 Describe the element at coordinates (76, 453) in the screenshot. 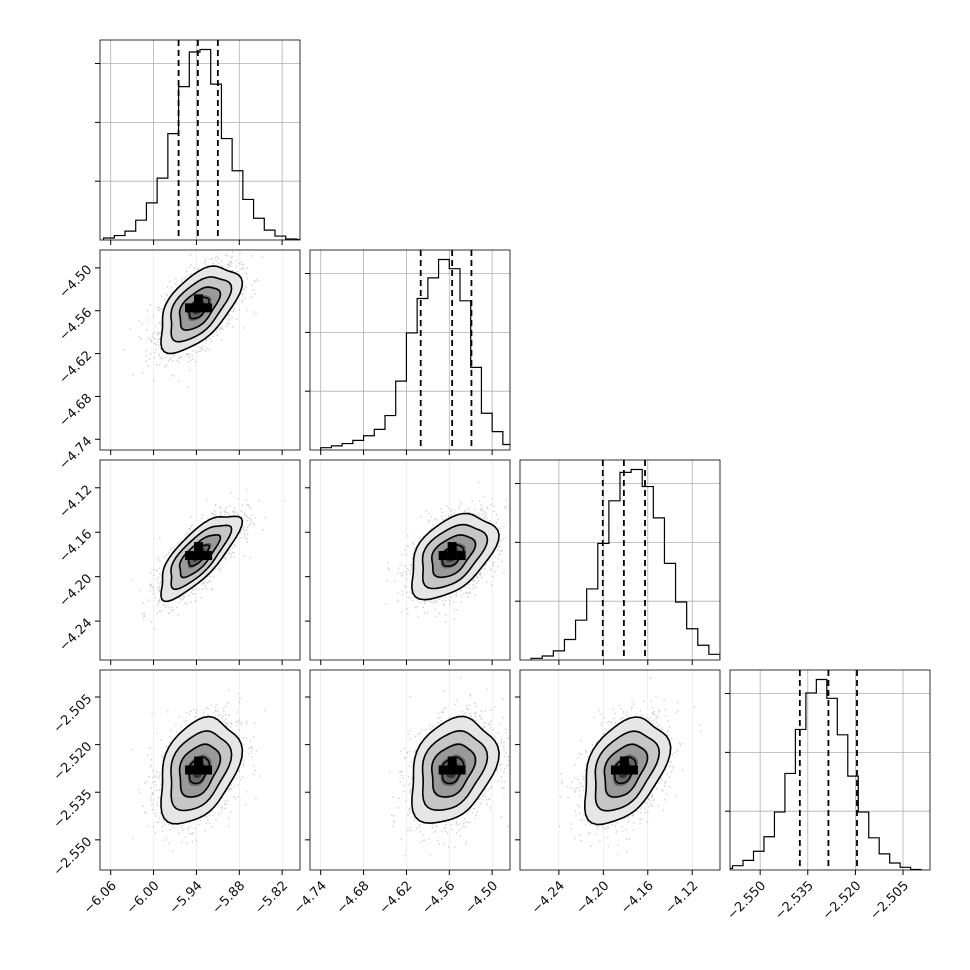

I see `y-tick-label: −4.74` at that location.